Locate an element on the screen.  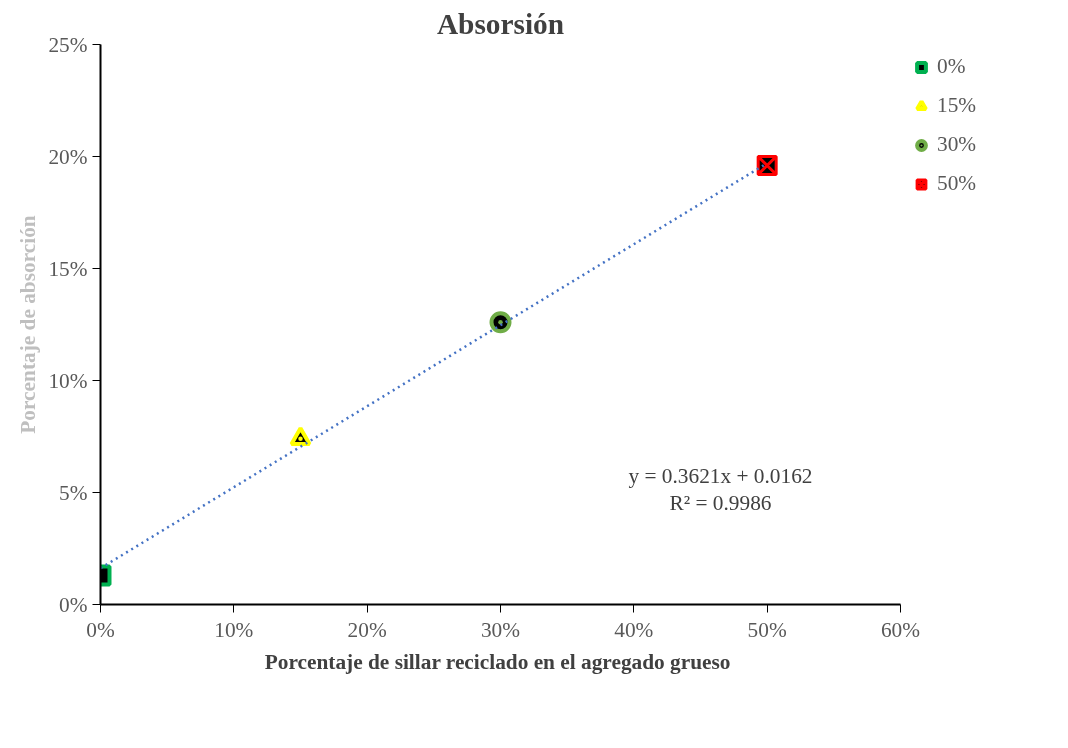
x-tick-label: 30% is located at coordinates (500, 629).